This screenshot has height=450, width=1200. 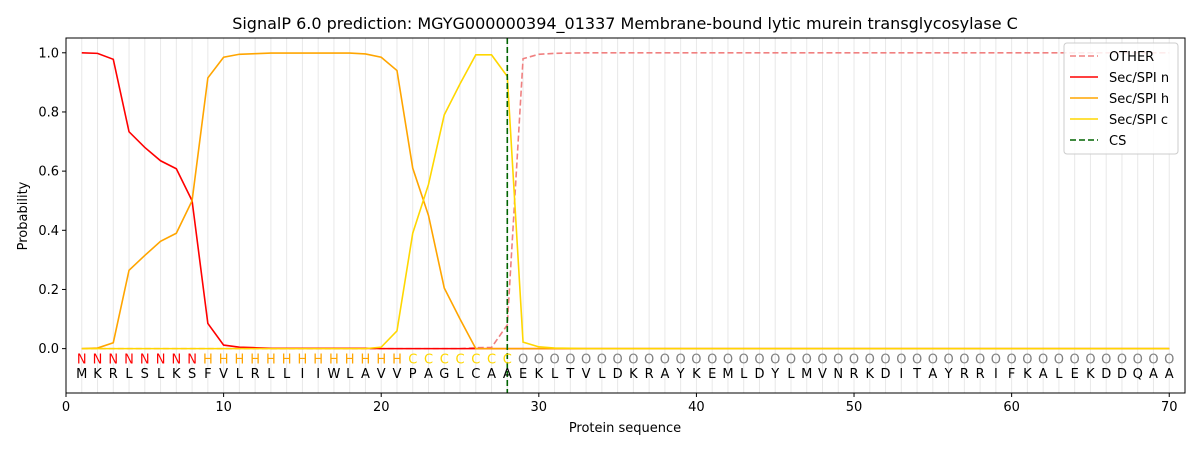 What do you see at coordinates (1011, 374) in the screenshot?
I see `residue-letter: F` at bounding box center [1011, 374].